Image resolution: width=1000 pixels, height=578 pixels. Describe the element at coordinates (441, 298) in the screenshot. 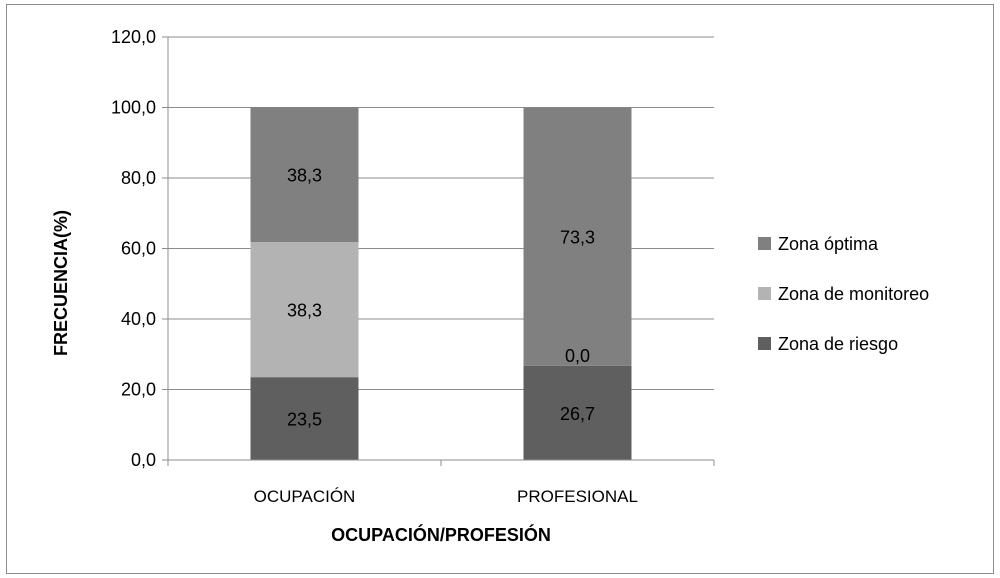

I see `data-labels: 23,5 38,3 38,3 26,7 0,0 73,3` at that location.